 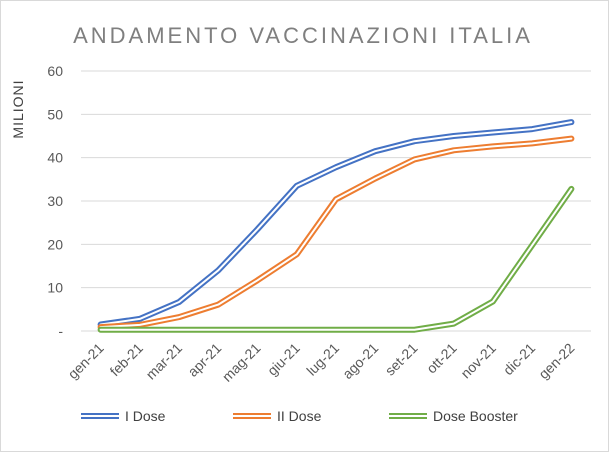 I want to click on legend-item: Dose Booster, so click(x=453, y=416).